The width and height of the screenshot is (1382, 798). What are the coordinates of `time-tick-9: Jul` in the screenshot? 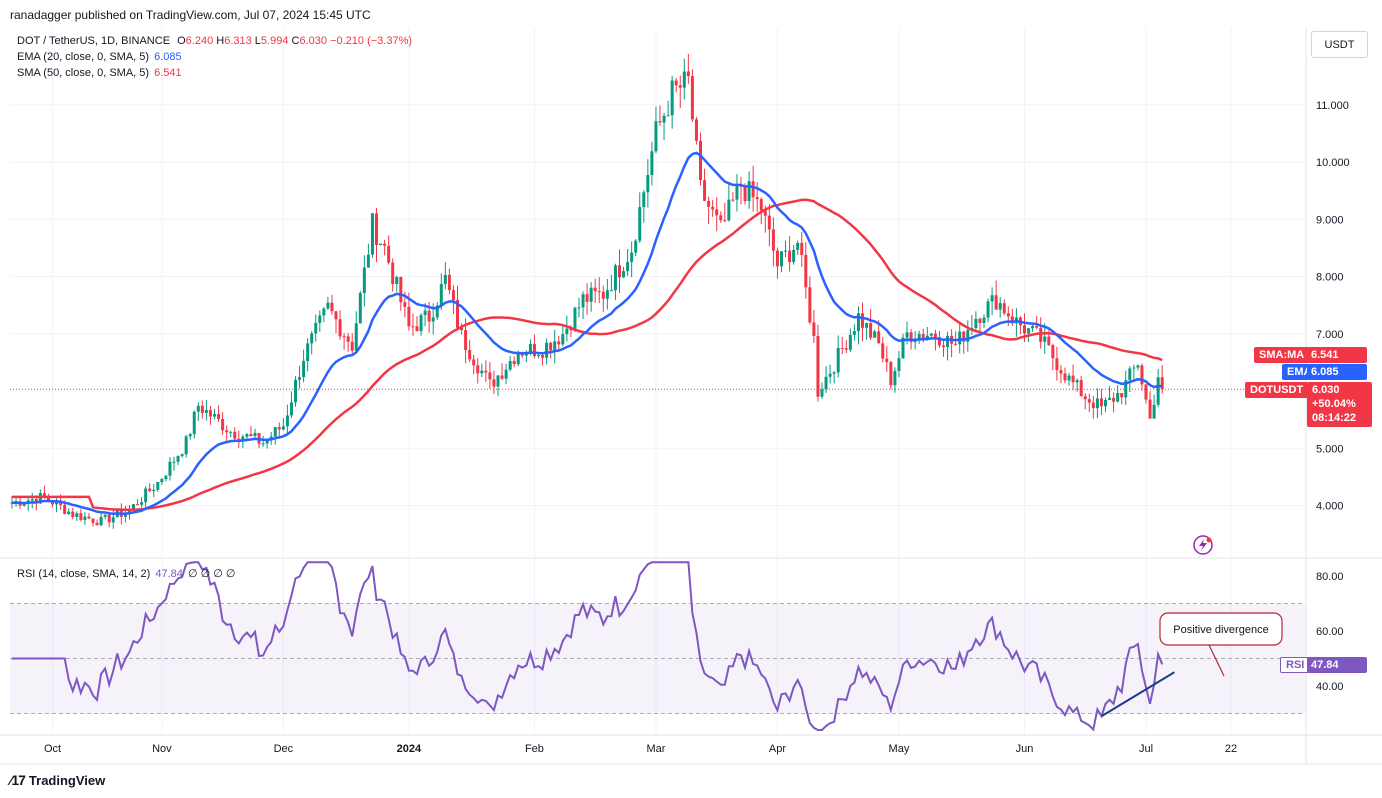 It's located at (1146, 749).